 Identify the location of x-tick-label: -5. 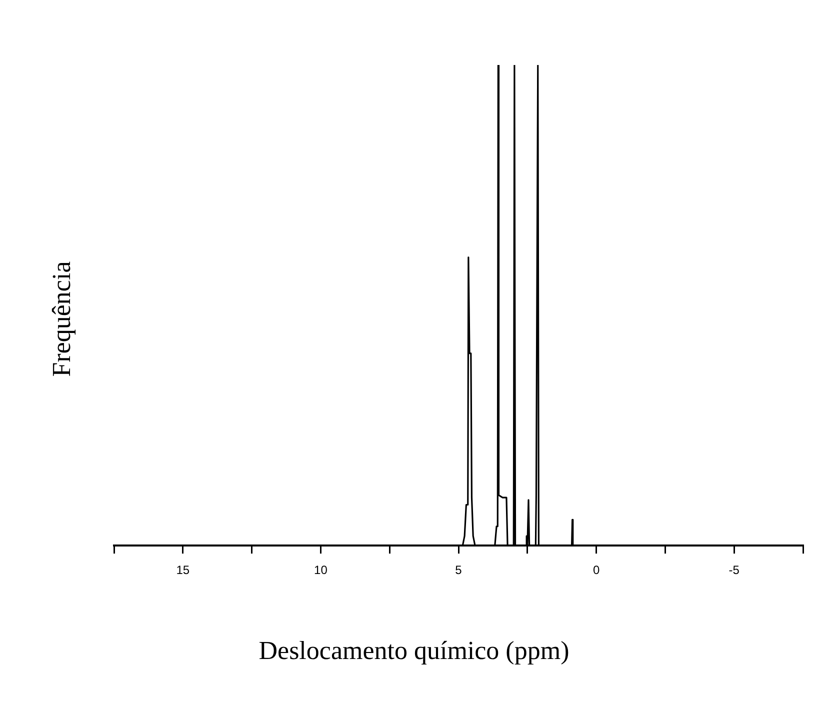
(734, 570).